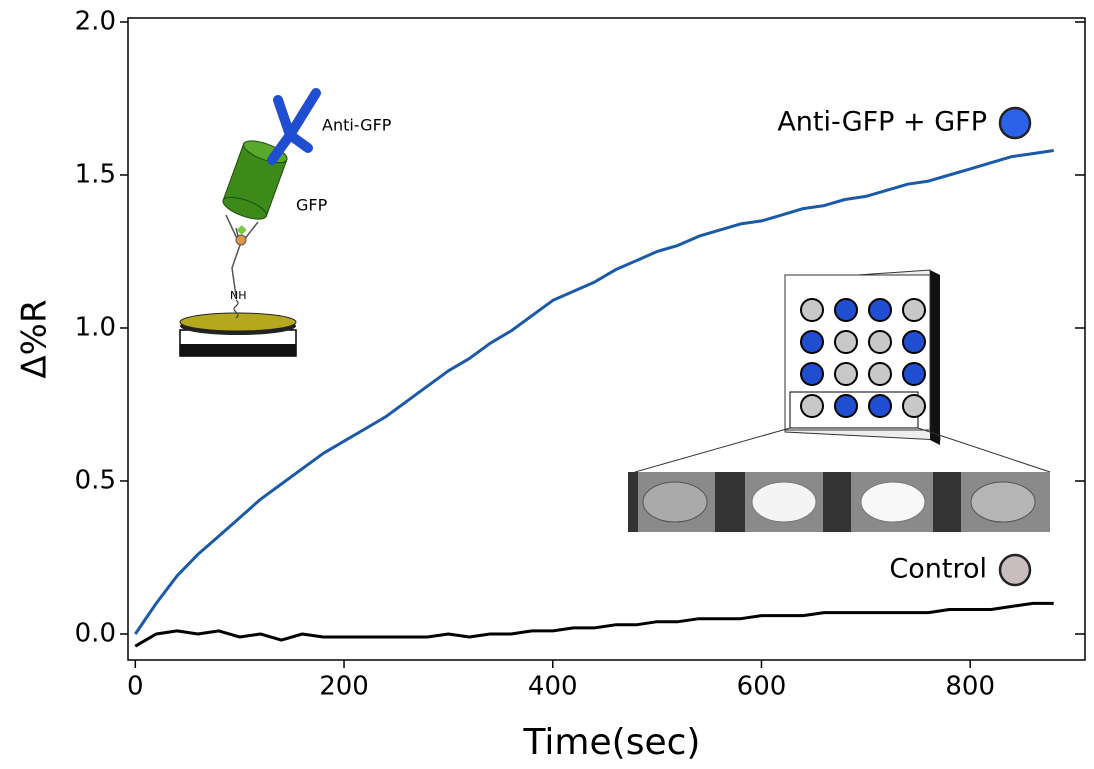  What do you see at coordinates (35, 338) in the screenshot?
I see `y-axis-label: Δ%R` at bounding box center [35, 338].